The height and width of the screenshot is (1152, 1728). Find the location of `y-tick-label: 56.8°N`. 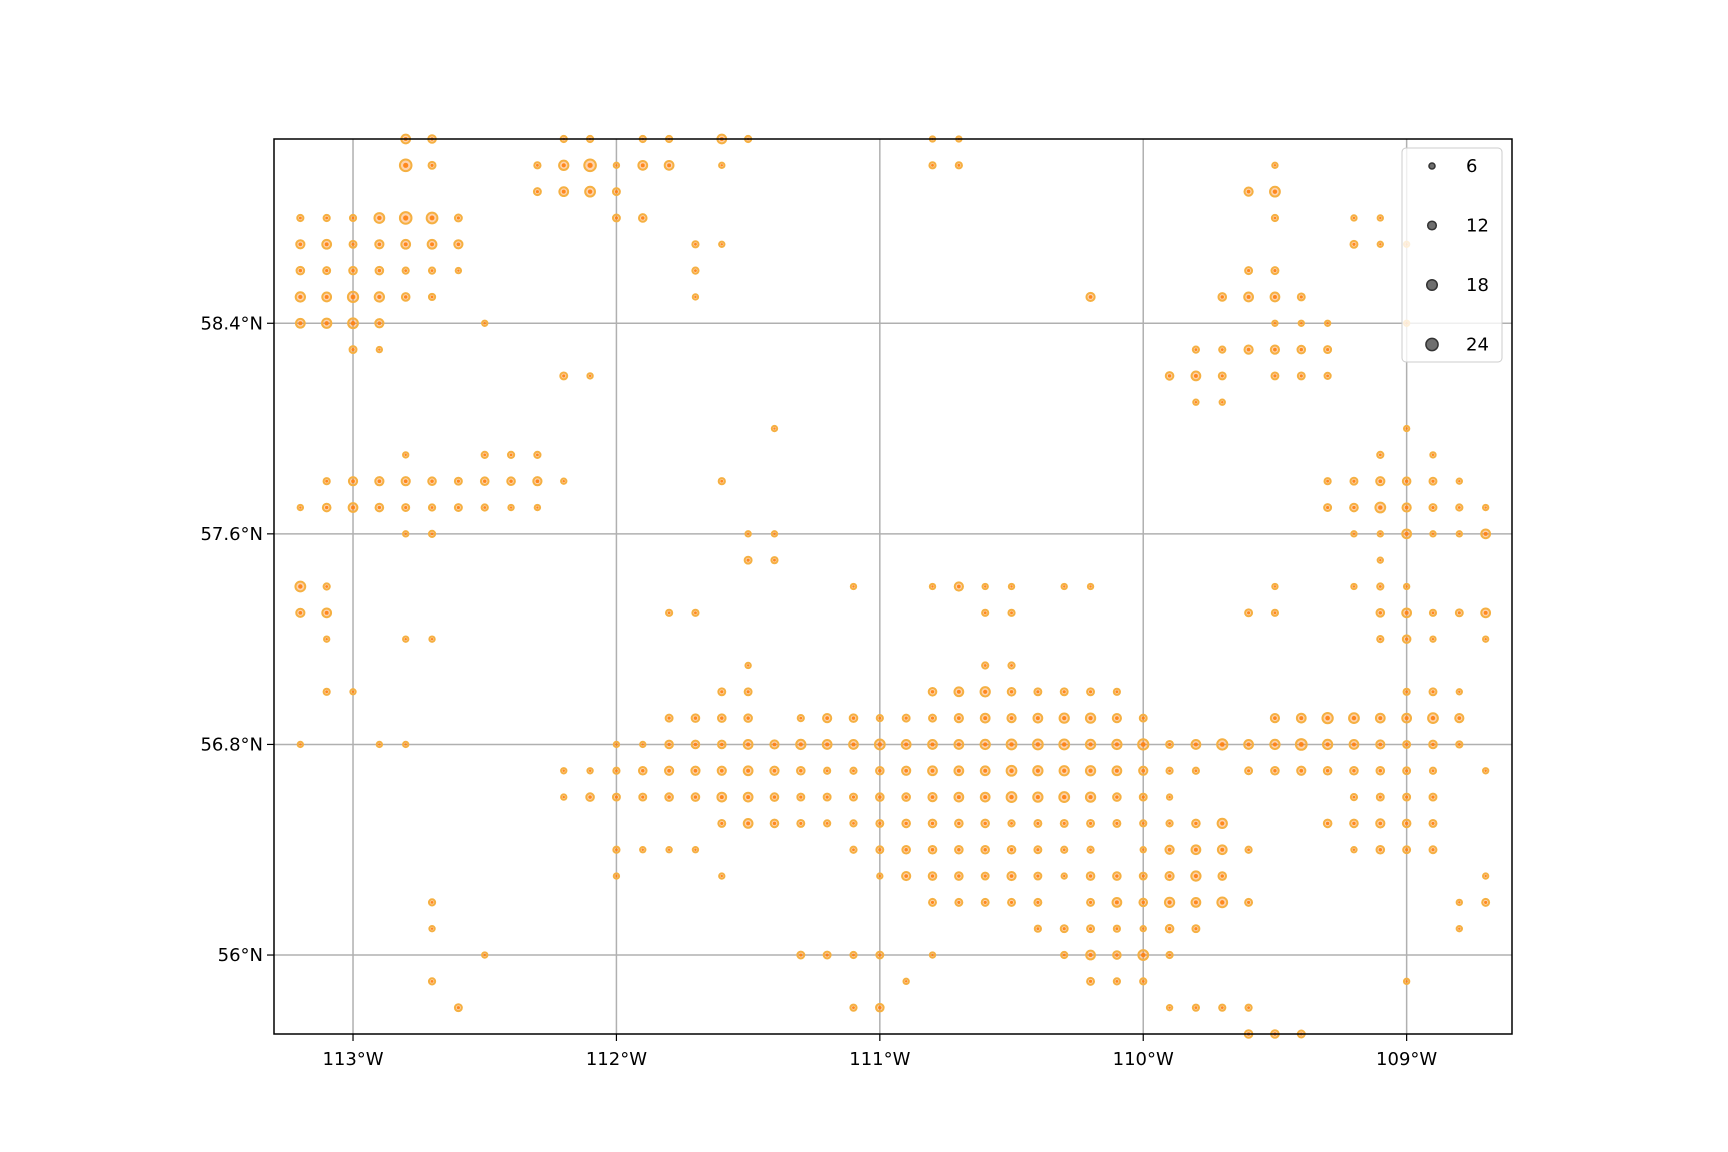

y-tick-label: 56.8°N is located at coordinates (231, 744).